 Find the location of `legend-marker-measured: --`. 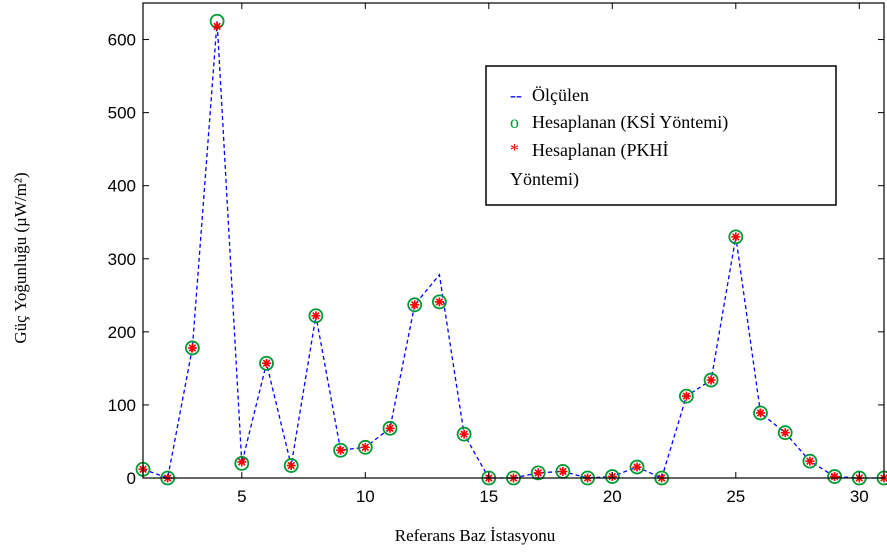

legend-marker-measured: -- is located at coordinates (516, 95).